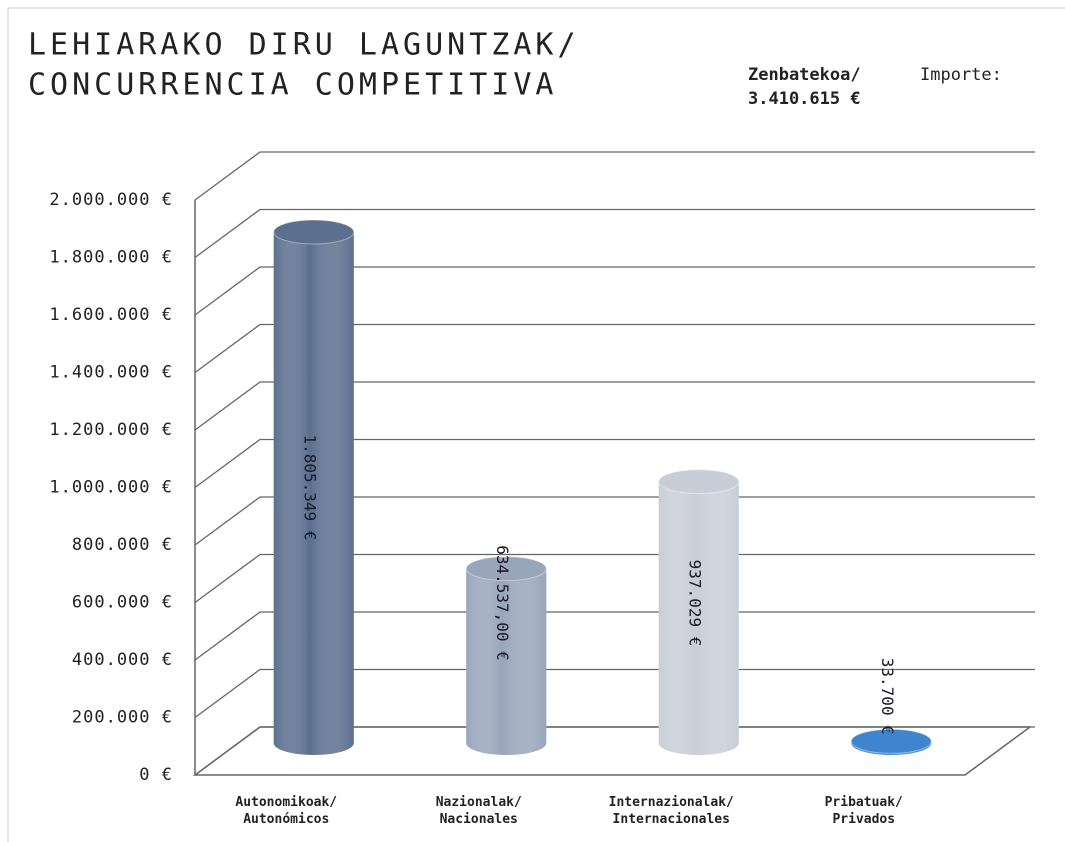  I want to click on chart-title: LEHIARAKO DIRU LAGUNTZAK/, so click(304, 45).